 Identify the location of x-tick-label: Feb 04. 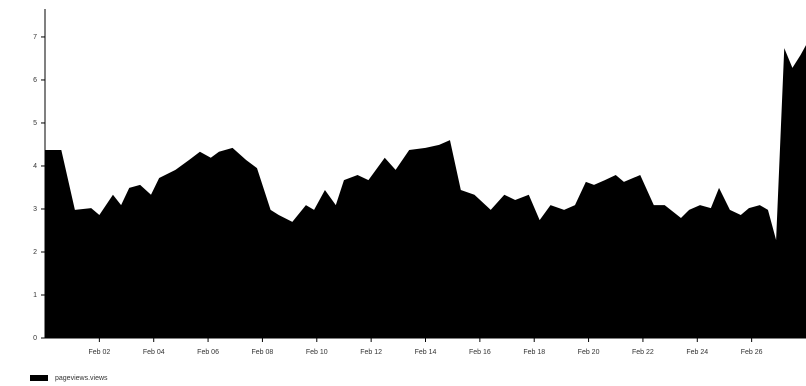
(154, 352).